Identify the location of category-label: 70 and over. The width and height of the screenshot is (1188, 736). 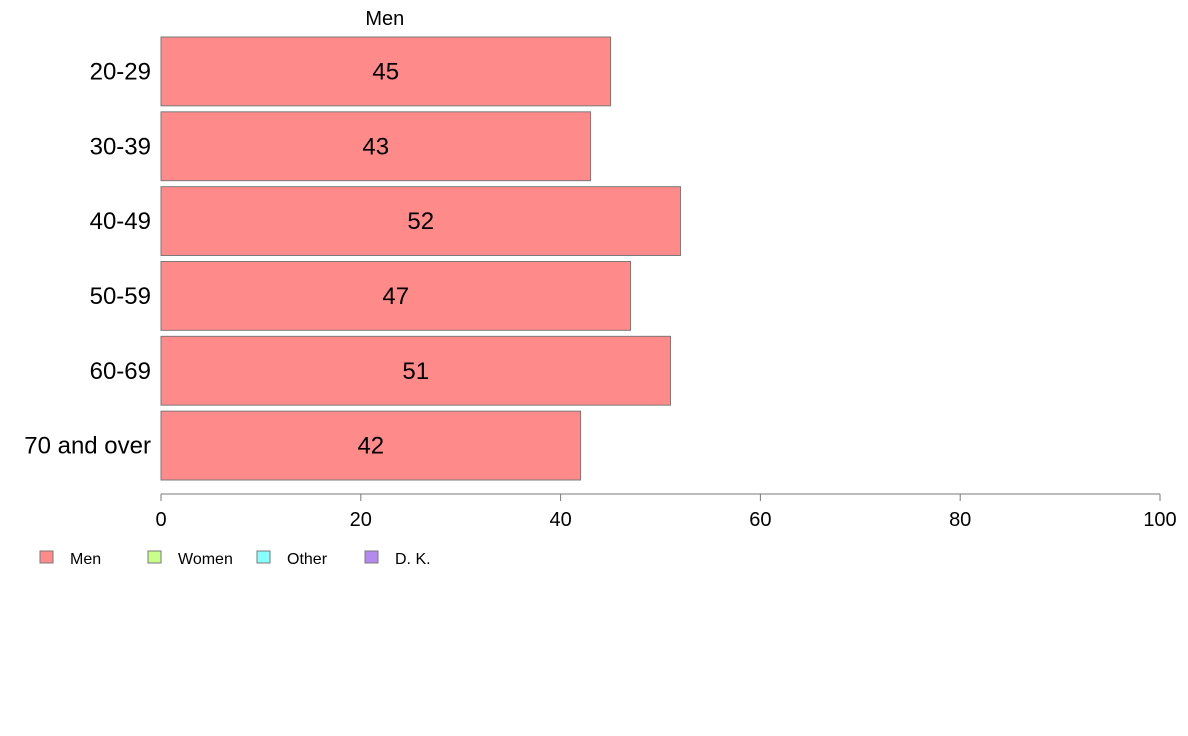
(87, 446).